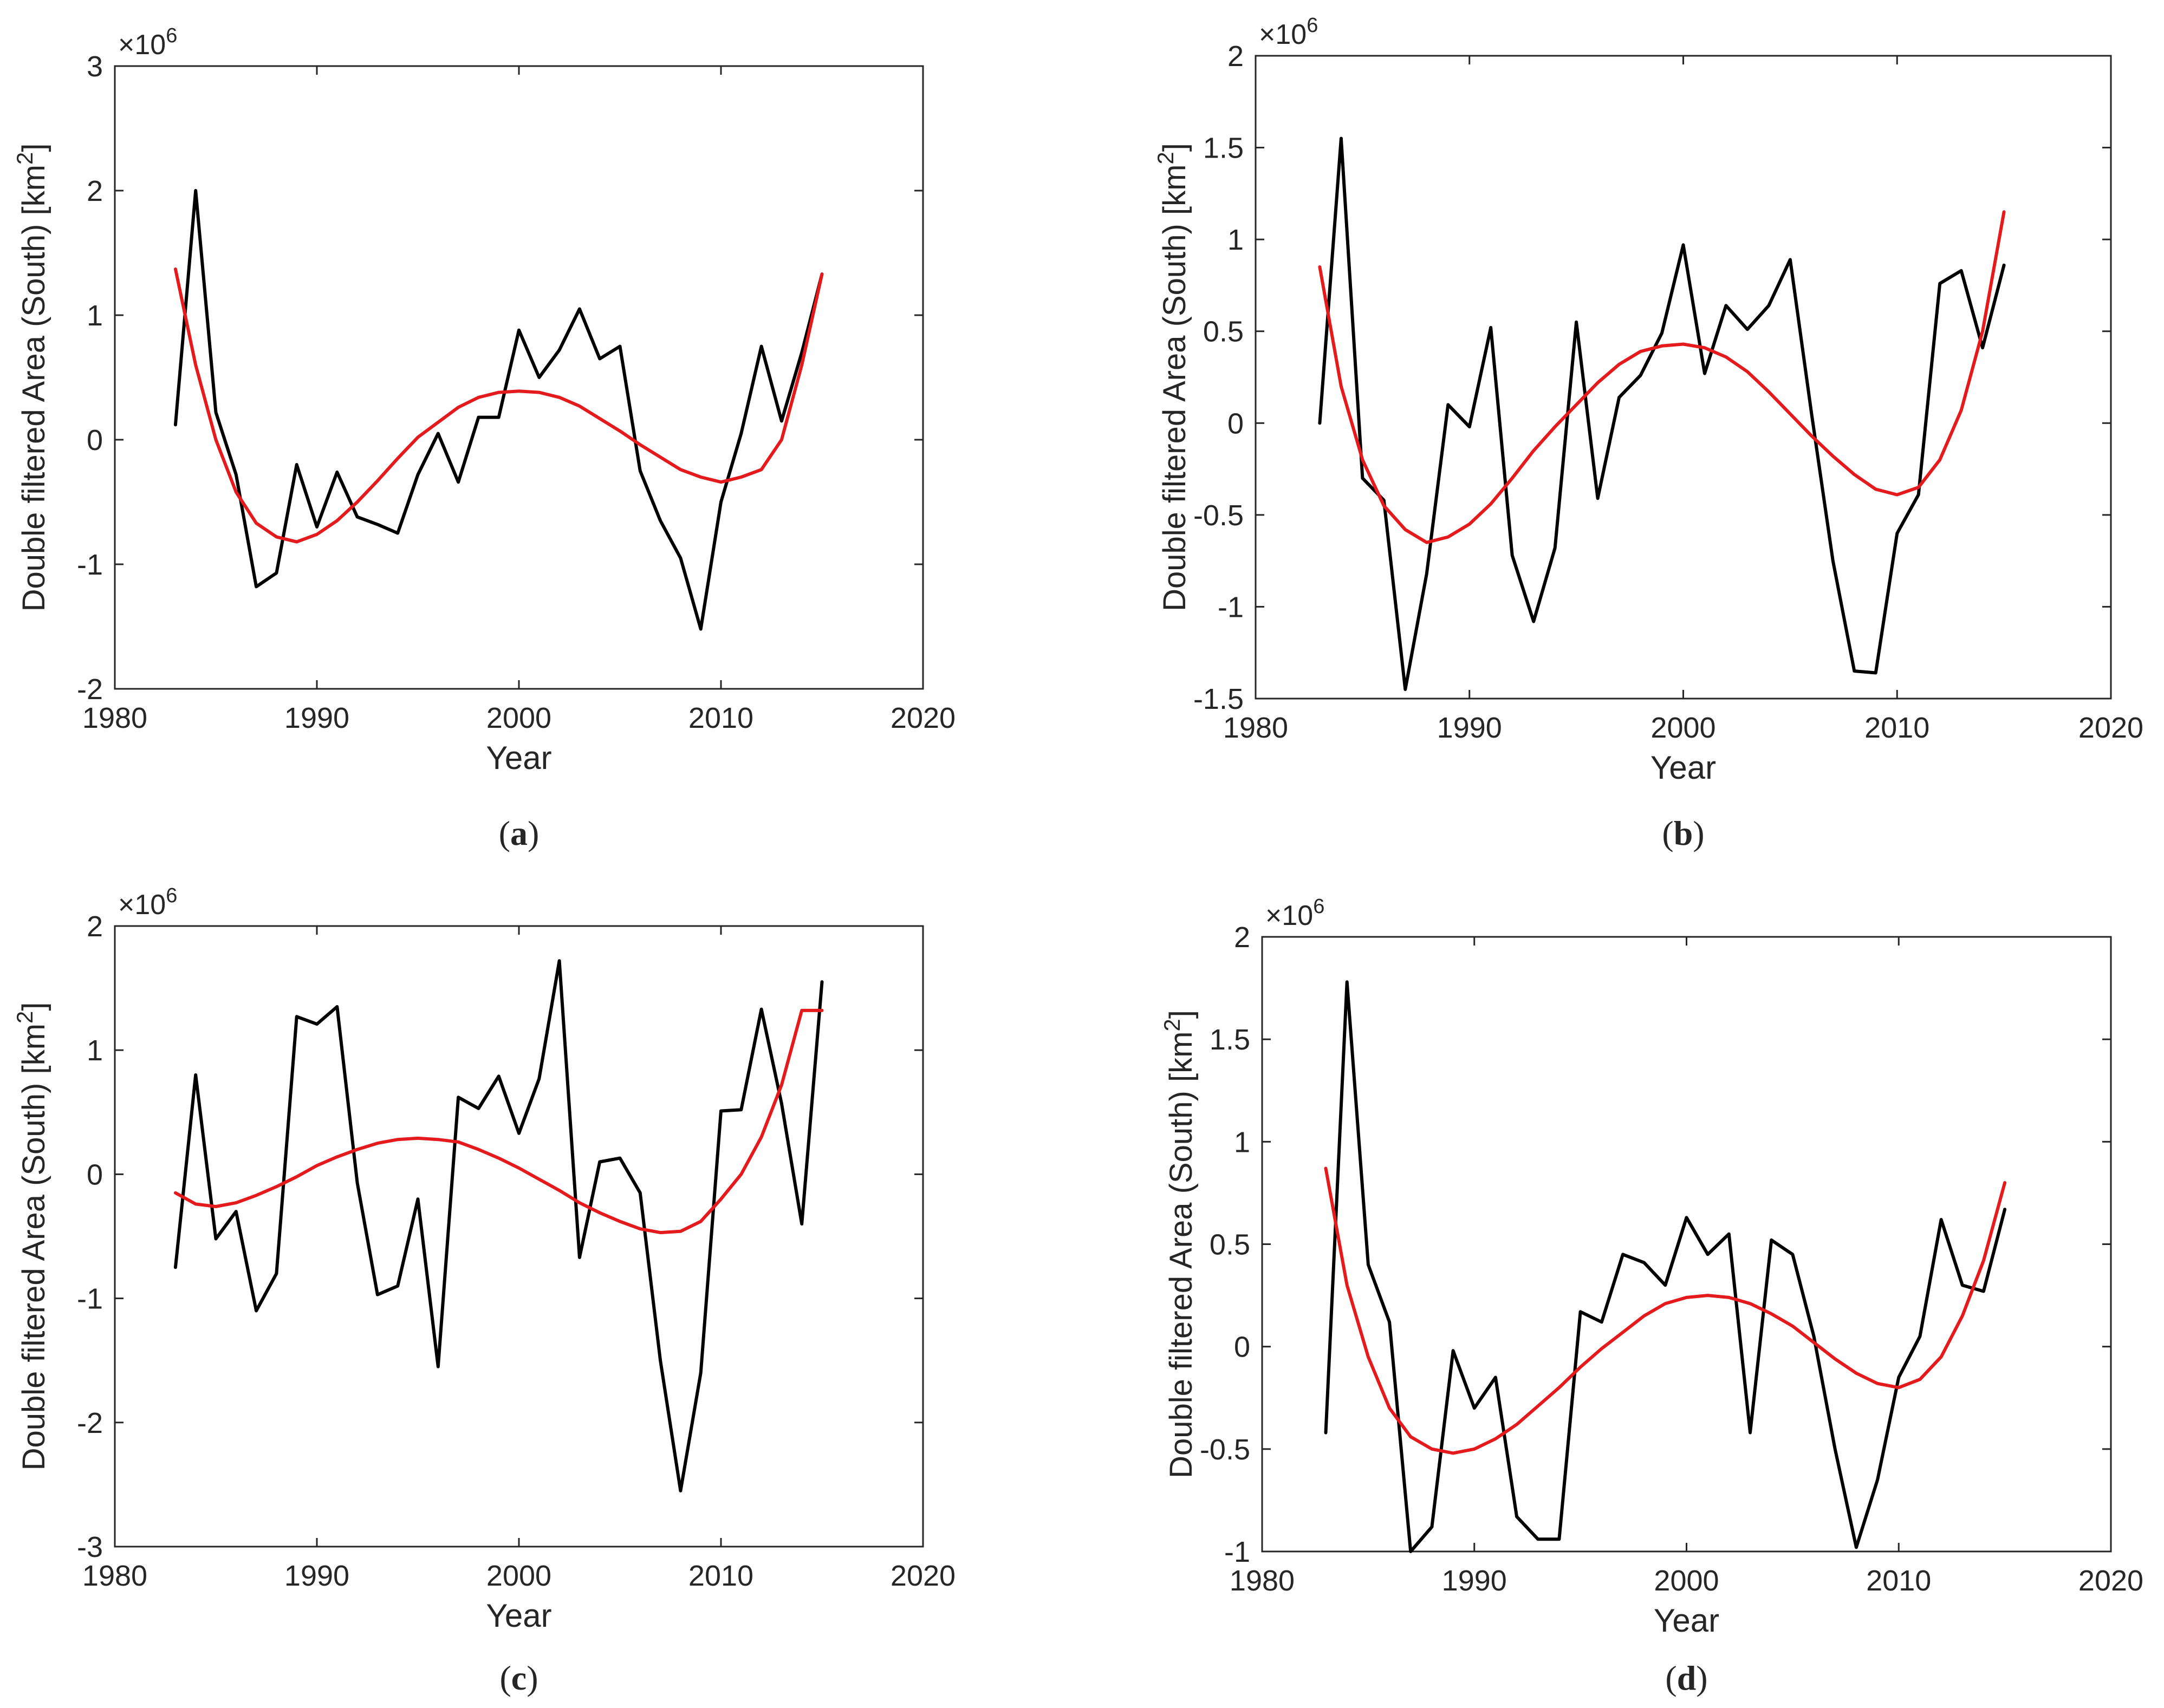  What do you see at coordinates (90, 1547) in the screenshot?
I see `y-tick-label: -3` at bounding box center [90, 1547].